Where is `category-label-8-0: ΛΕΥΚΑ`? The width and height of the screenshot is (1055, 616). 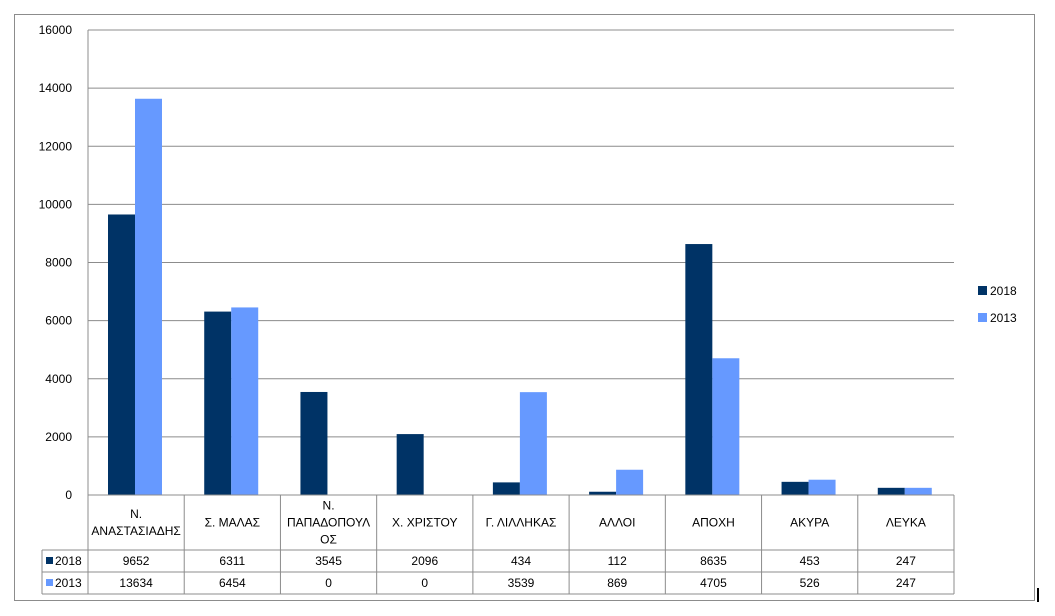
category-label-8-0: ΛΕΥΚΑ is located at coordinates (906, 523).